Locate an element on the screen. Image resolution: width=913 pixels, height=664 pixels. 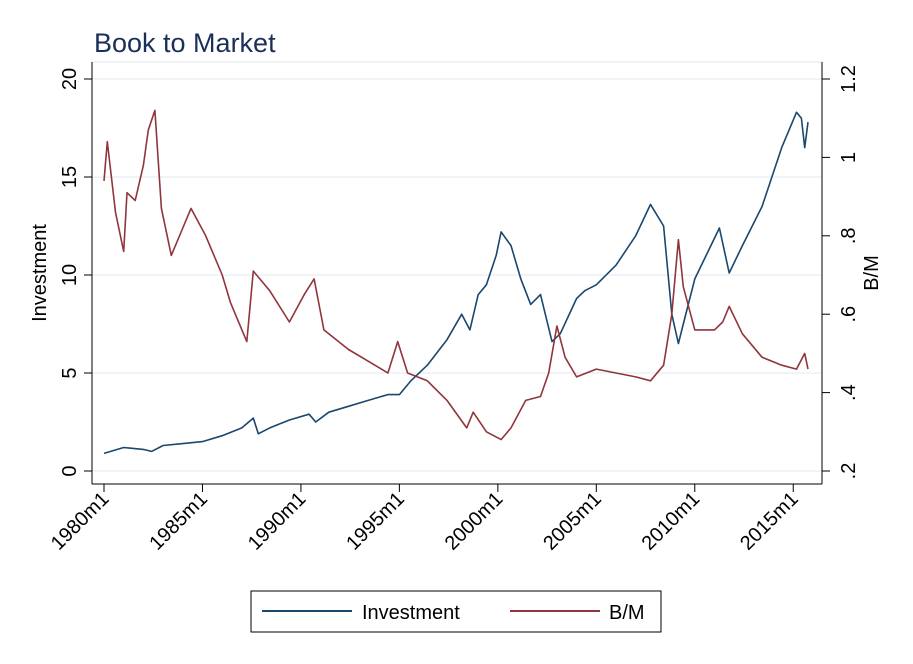
y-right-tick-label: .6 is located at coordinates (849, 314).